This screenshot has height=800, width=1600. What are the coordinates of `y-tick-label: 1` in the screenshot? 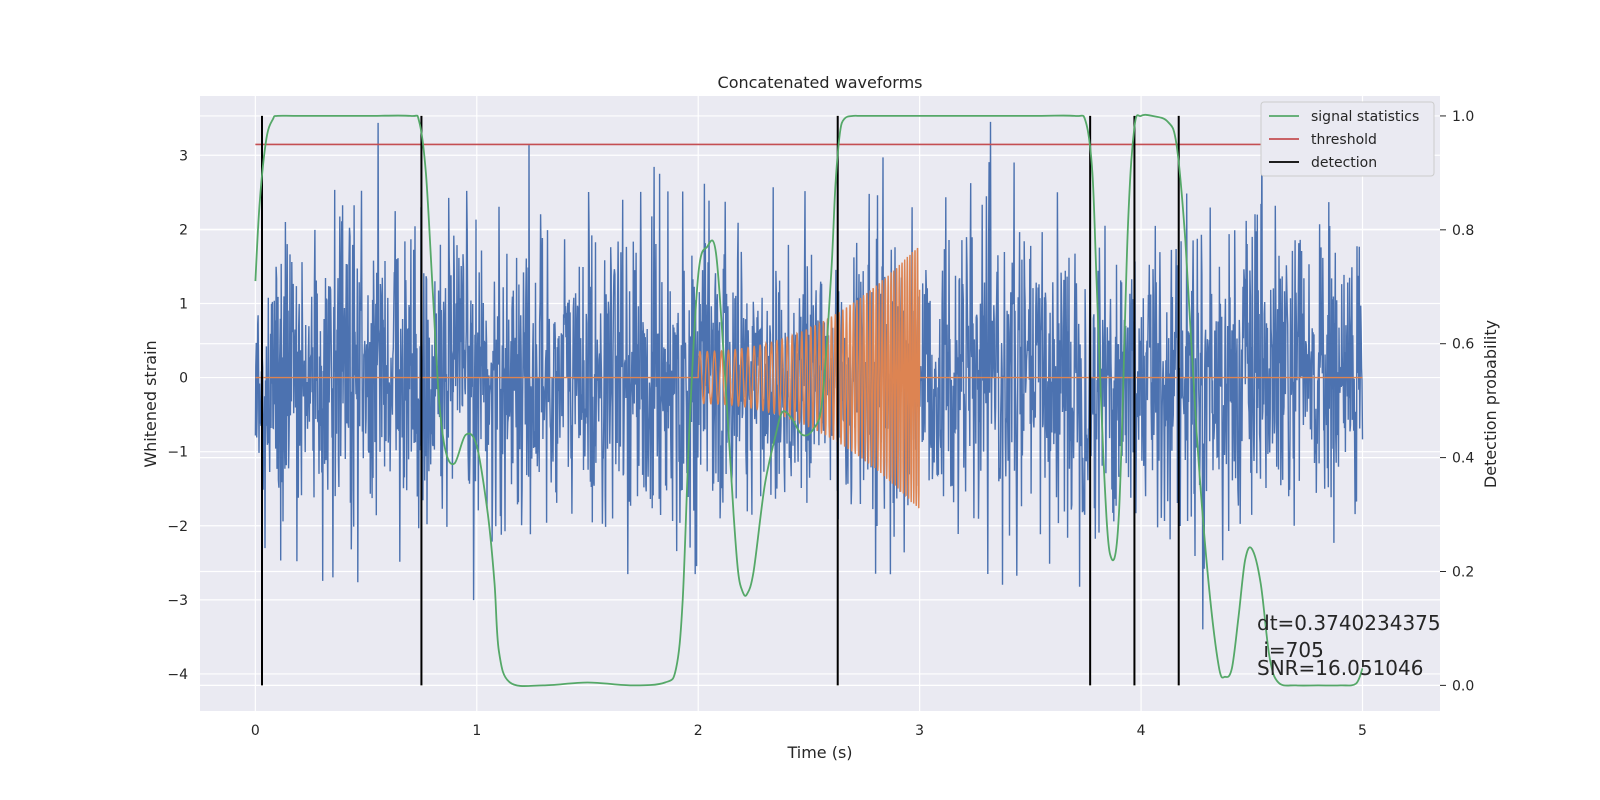 It's located at (183, 304).